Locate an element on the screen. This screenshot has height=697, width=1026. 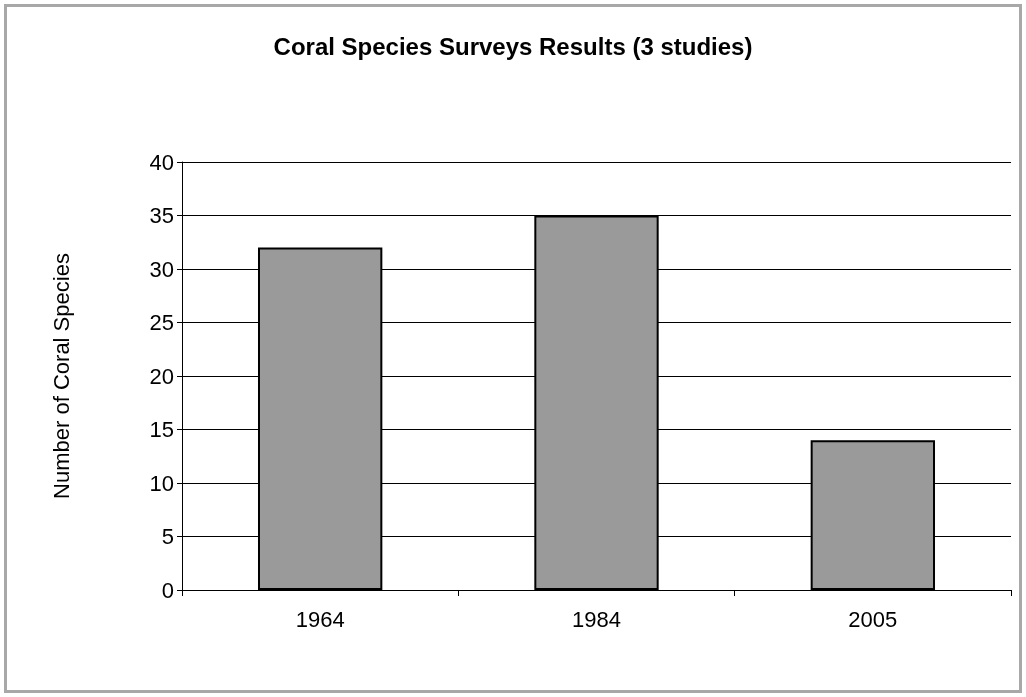
x-tick-label: 1964 is located at coordinates (320, 619).